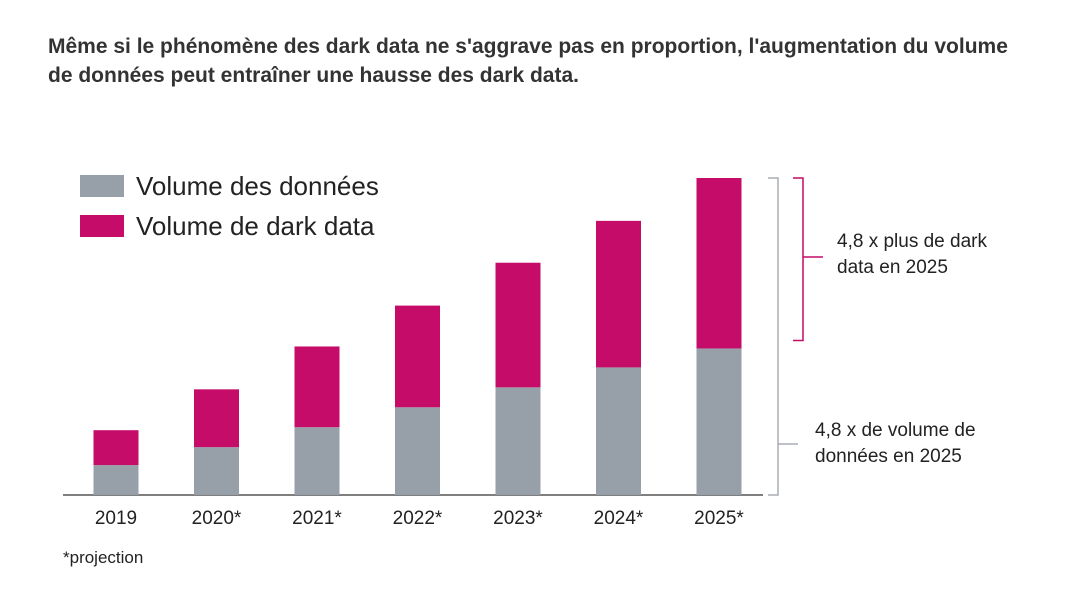  I want to click on x-tick-label: 2021*, so click(317, 518).